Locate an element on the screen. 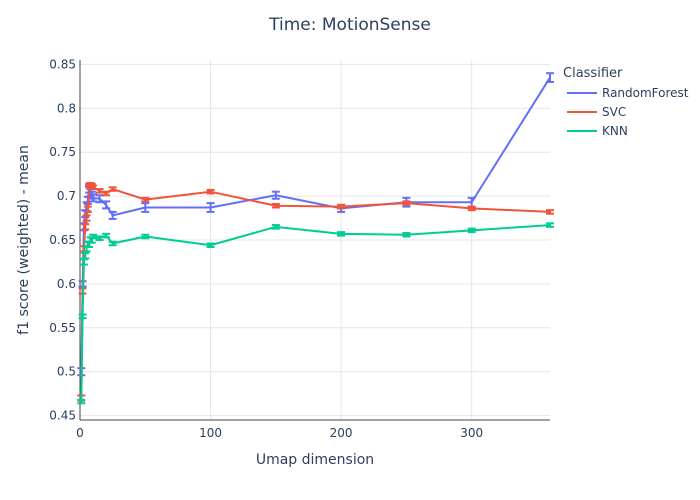 The width and height of the screenshot is (700, 500). y-axis-ticks: 0.45 0.5 0.55 0.6 0.65 0.7 0.75 0.8 0.85 is located at coordinates (62, 239).